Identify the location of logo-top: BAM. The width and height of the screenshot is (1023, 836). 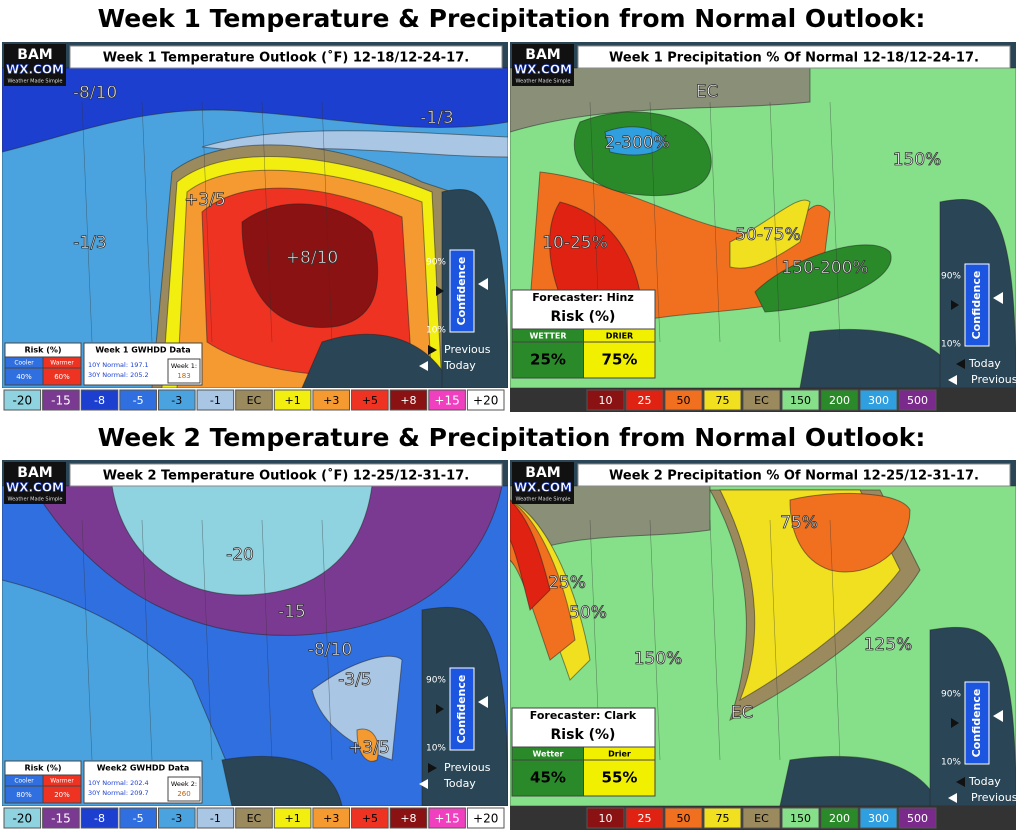
(542, 55).